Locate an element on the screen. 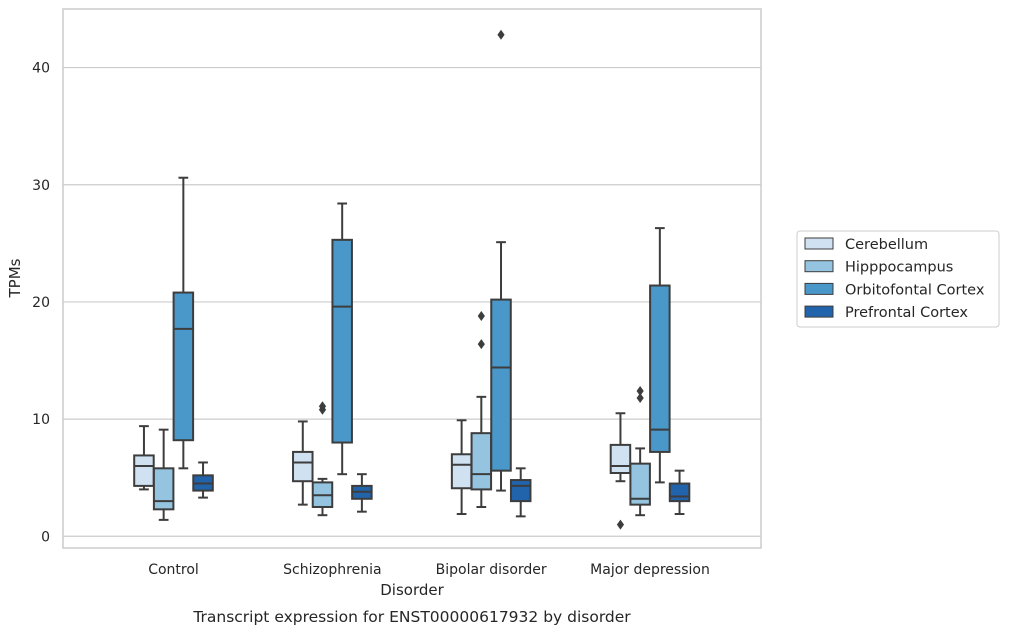 Image resolution: width=1009 pixels, height=634 pixels. box-bipolar-disorder-orbitofontal-cortex is located at coordinates (501, 260).